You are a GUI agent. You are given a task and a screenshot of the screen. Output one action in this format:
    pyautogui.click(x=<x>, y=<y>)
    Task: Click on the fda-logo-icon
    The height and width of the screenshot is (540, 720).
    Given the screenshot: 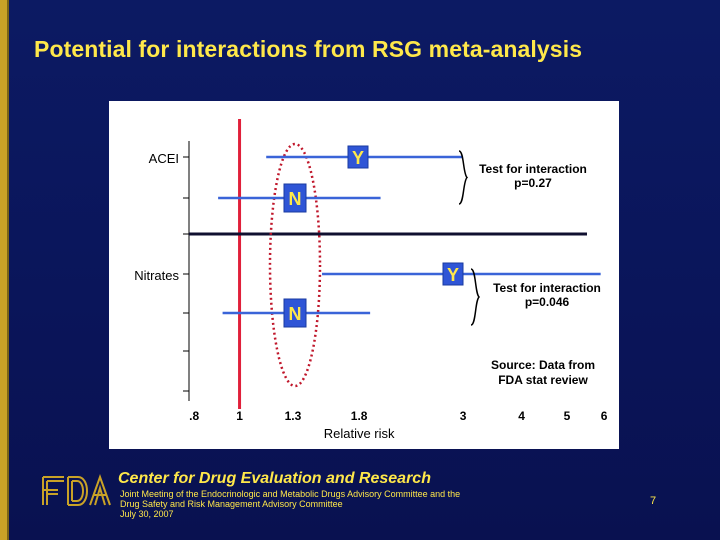 What is the action you would take?
    pyautogui.click(x=76, y=490)
    